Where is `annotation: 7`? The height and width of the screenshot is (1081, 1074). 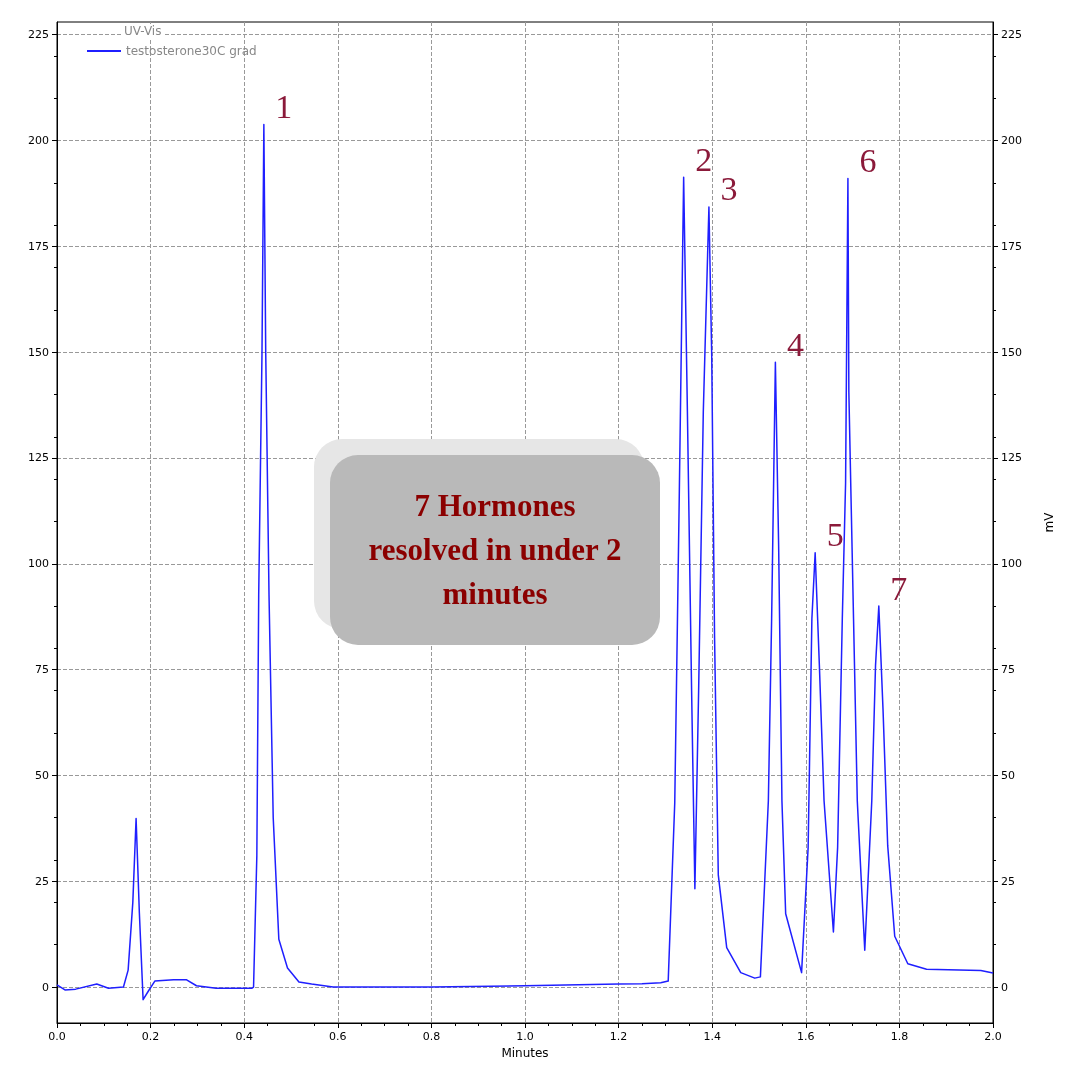
annotation: 7 is located at coordinates (899, 588).